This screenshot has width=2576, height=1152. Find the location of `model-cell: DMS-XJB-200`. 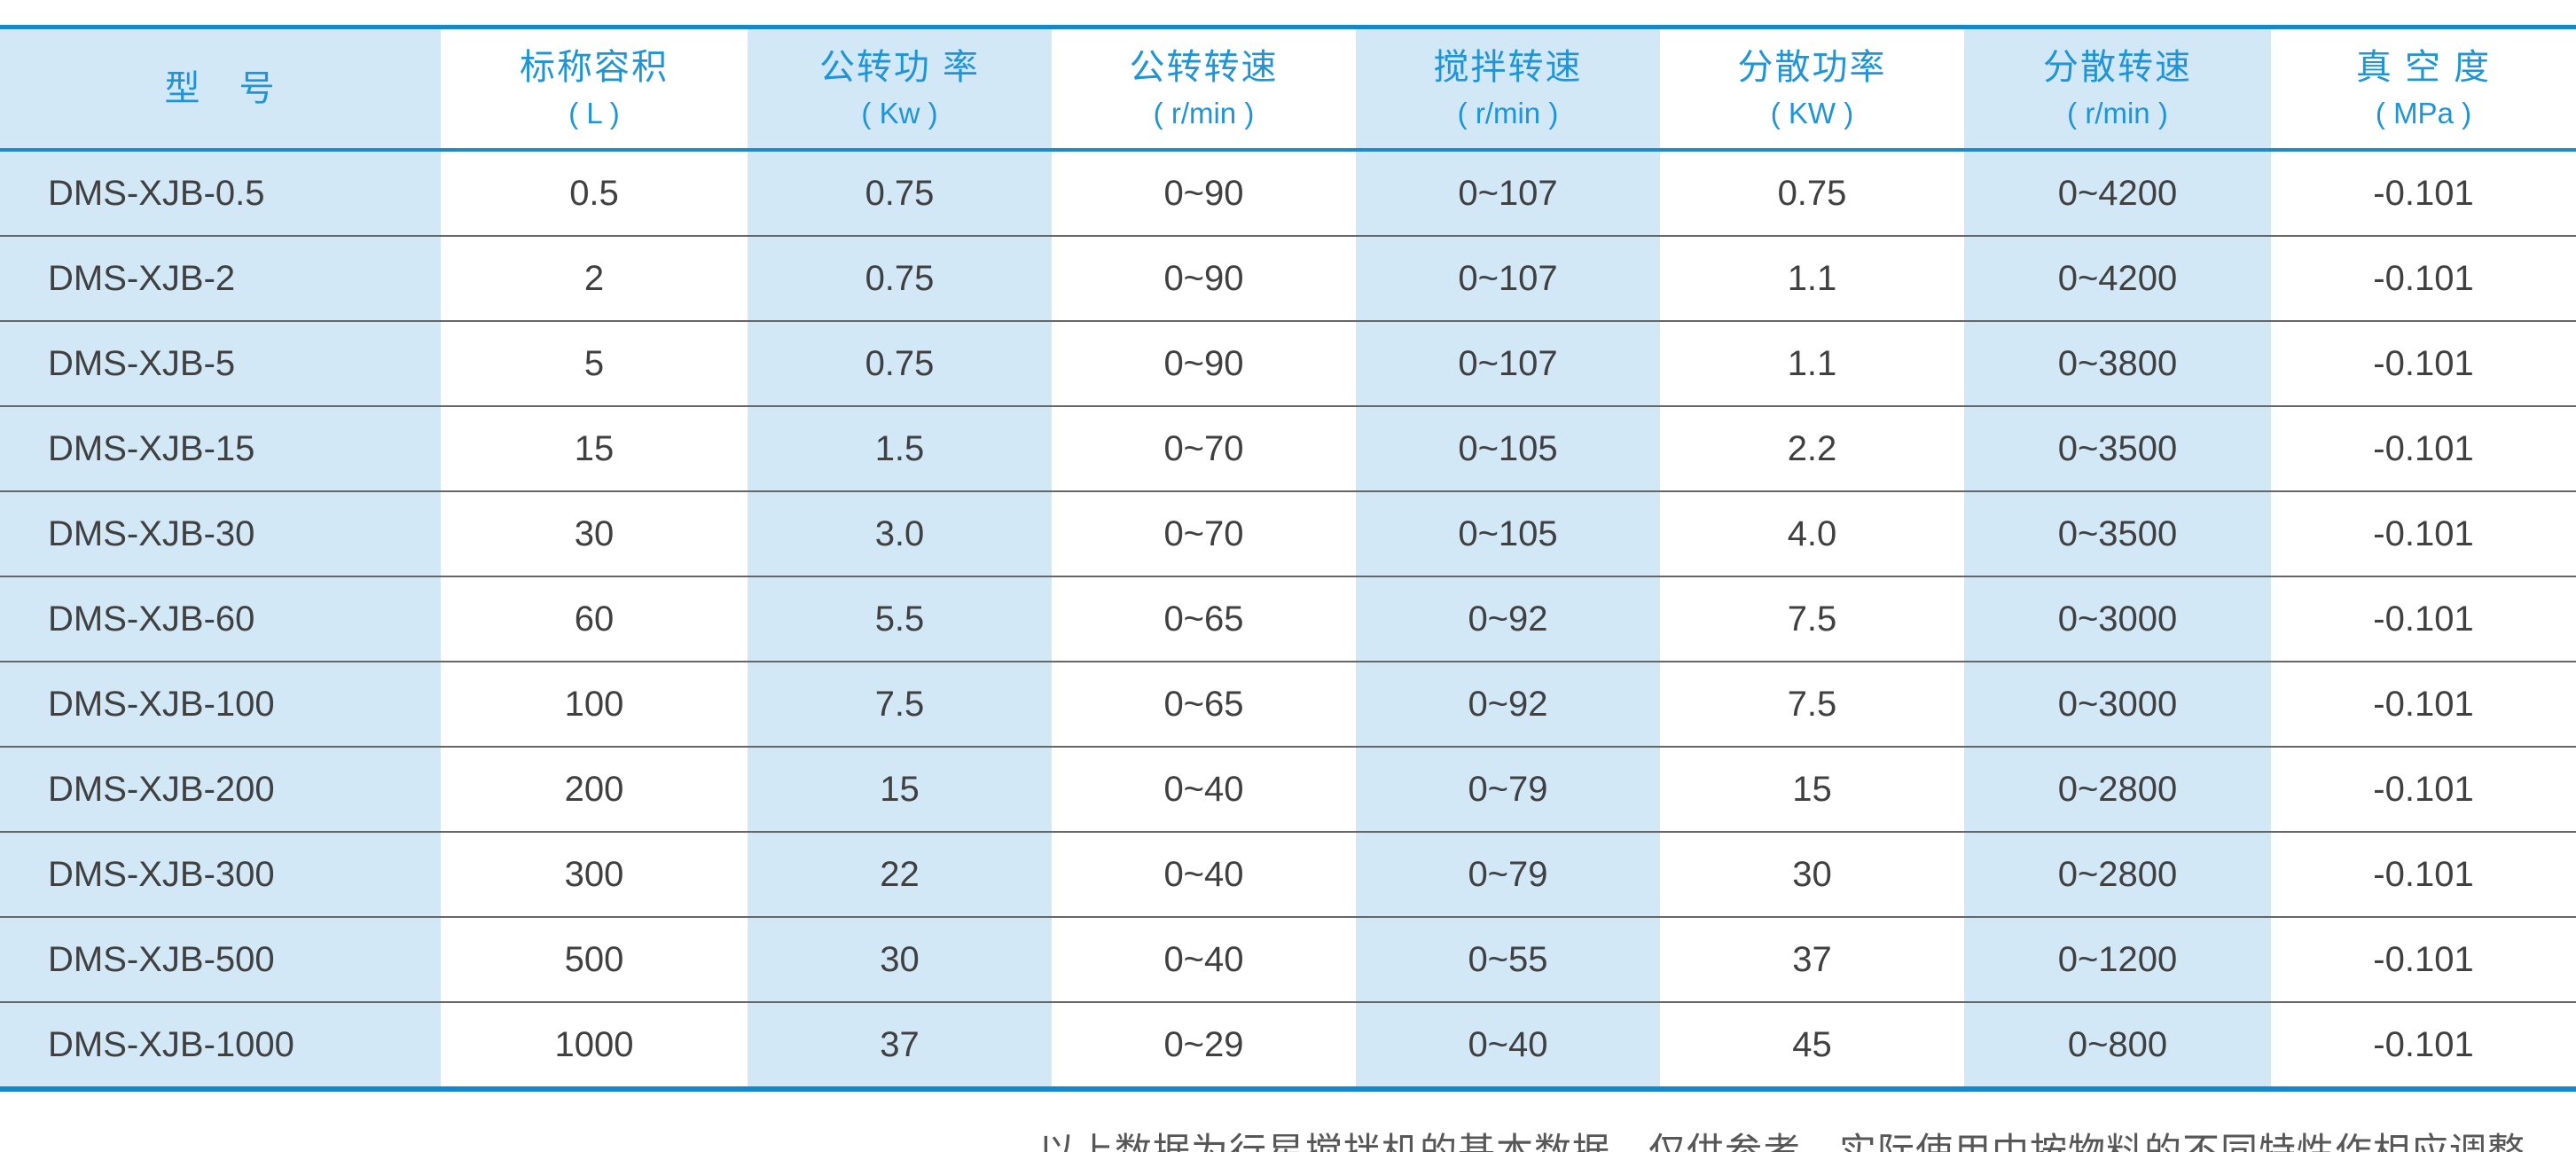

model-cell: DMS-XJB-200 is located at coordinates (220, 789).